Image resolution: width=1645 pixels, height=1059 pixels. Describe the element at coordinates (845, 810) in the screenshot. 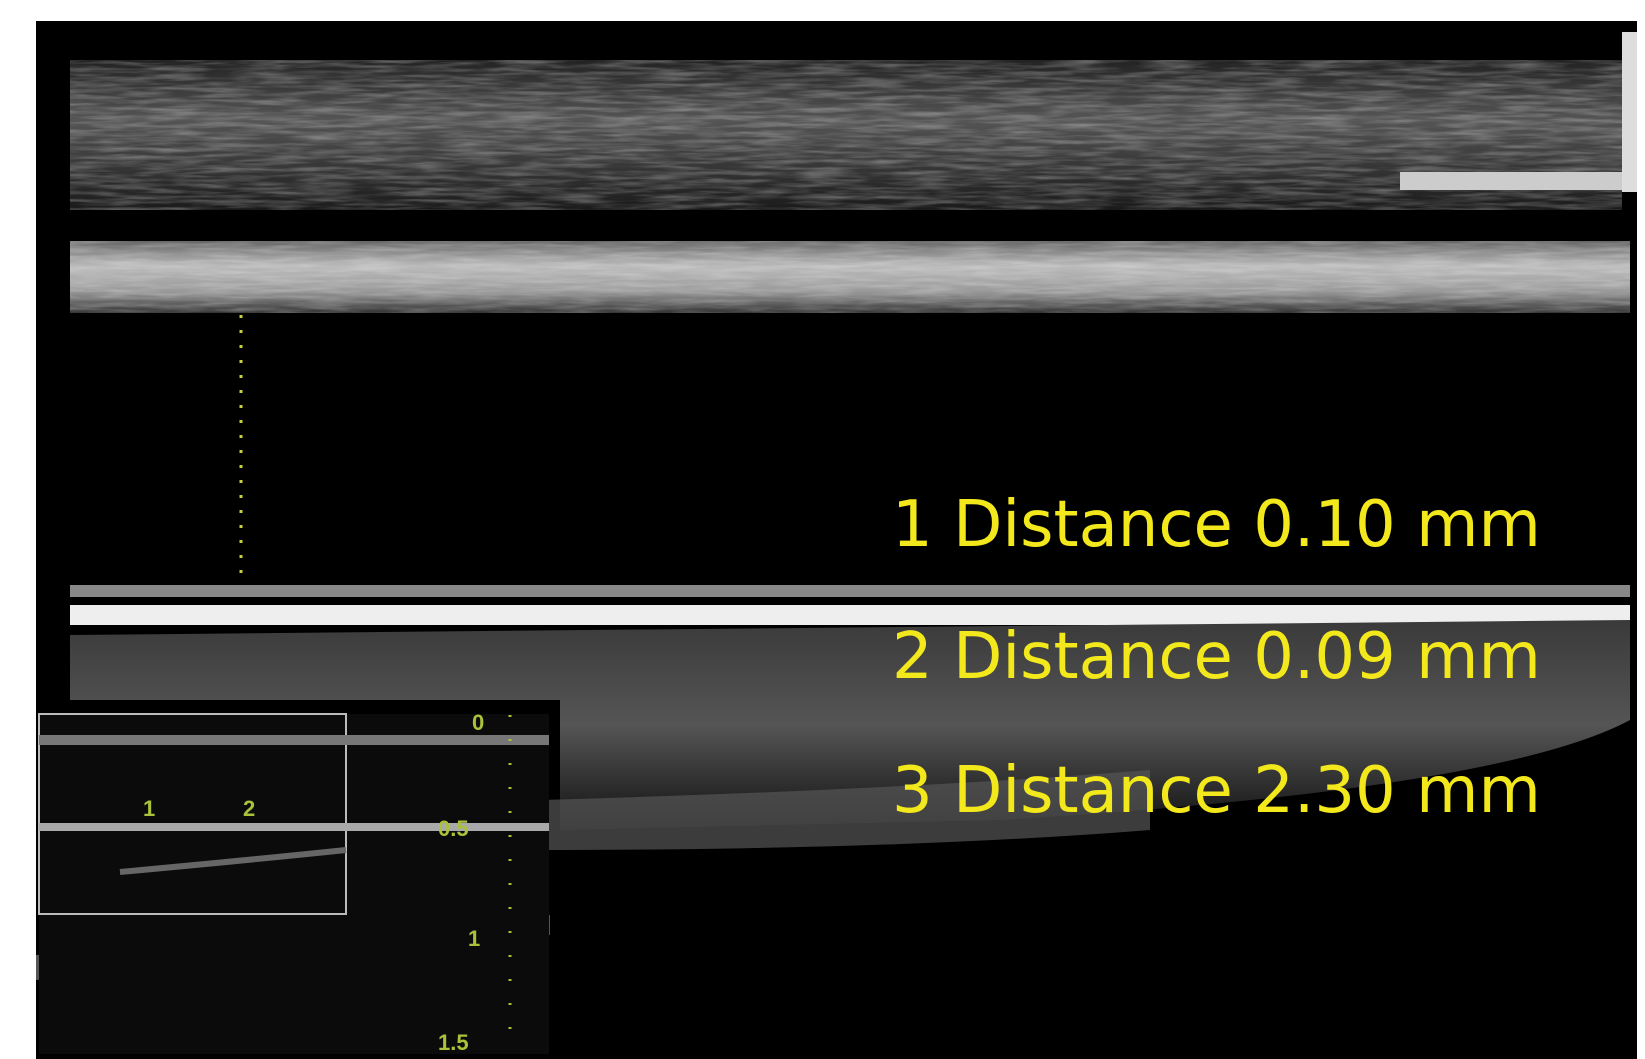

I see `deep-layer` at that location.